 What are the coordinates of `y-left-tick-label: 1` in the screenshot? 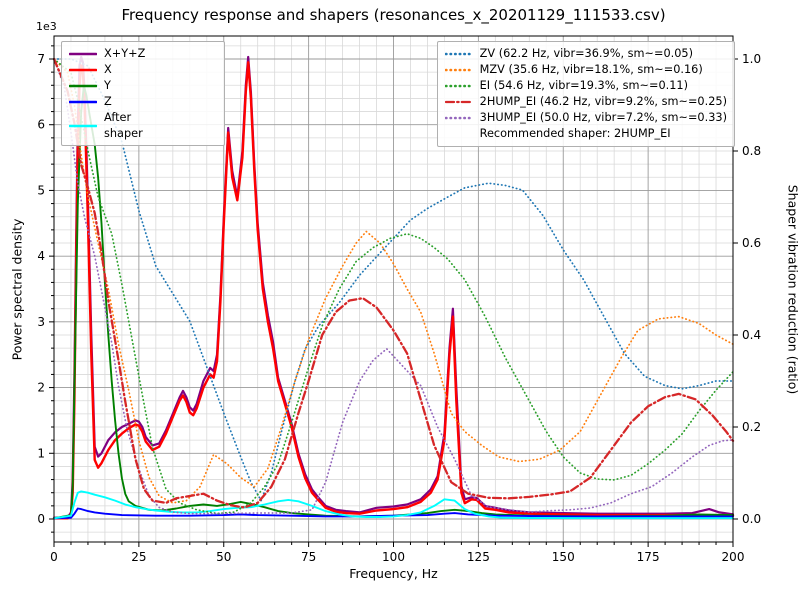 It's located at (41, 453).